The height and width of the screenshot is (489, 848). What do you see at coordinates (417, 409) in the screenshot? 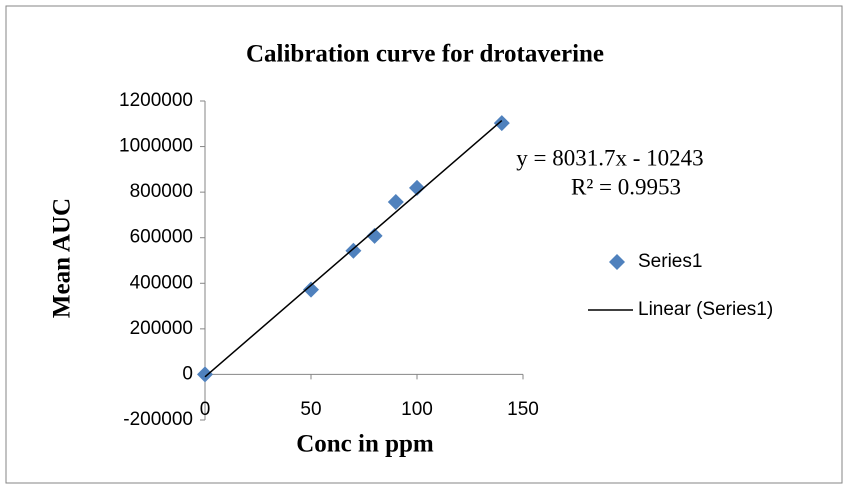
I see `x-tick-label: 100` at bounding box center [417, 409].